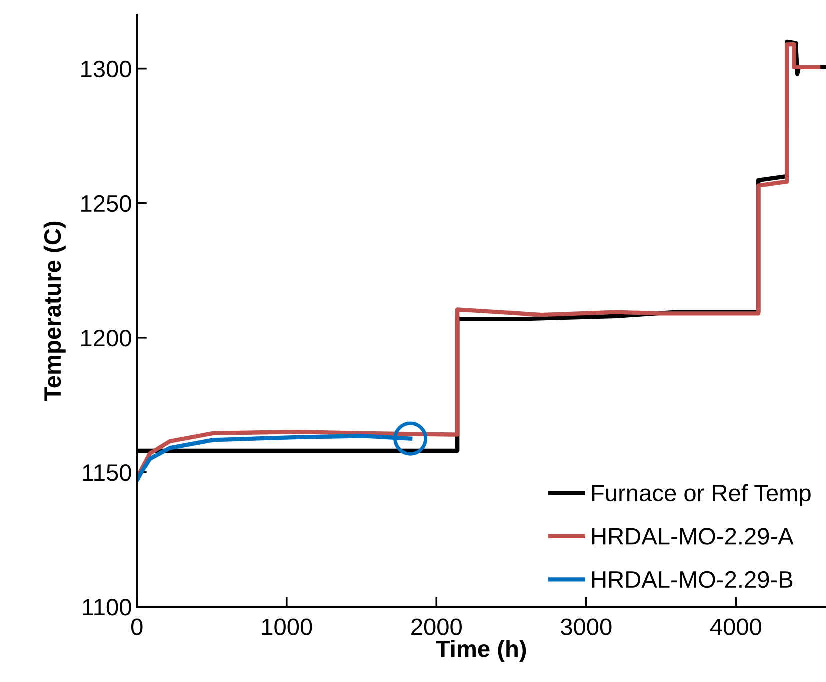  I want to click on y-tick-label: 1300, so click(107, 69).